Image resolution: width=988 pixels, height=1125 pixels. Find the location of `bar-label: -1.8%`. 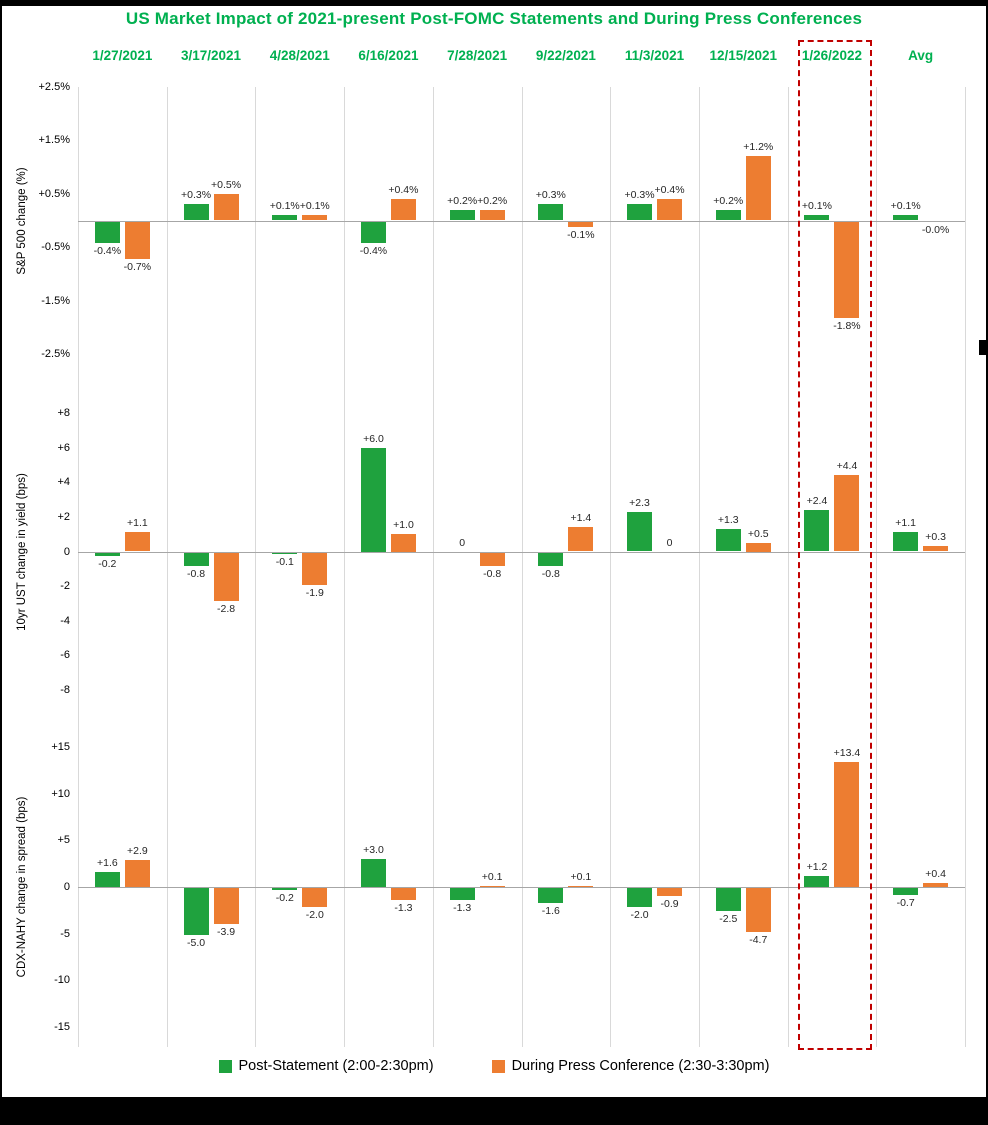

bar-label: -1.8% is located at coordinates (847, 325).